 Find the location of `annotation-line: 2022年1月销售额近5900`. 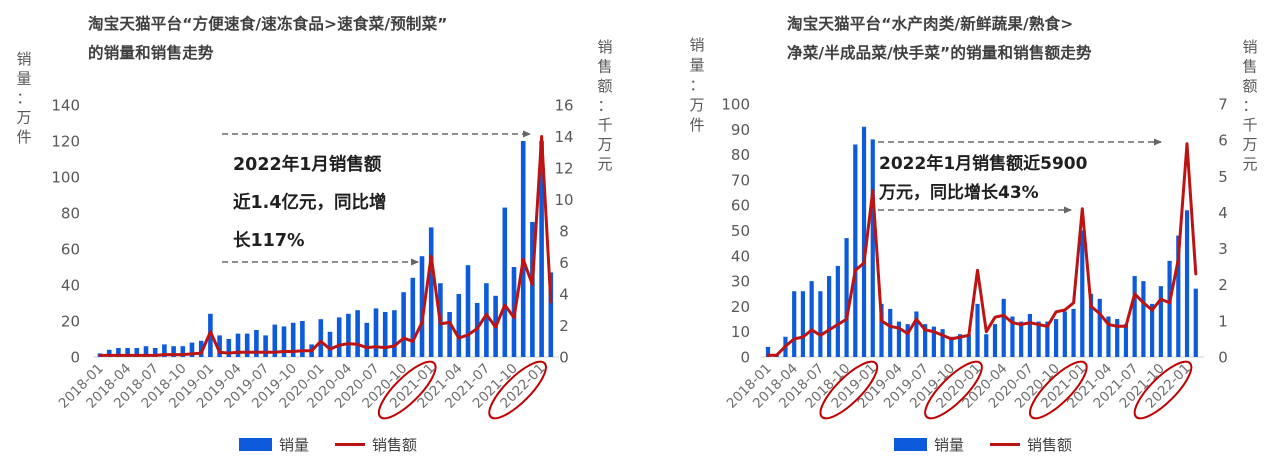

annotation-line: 2022年1月销售额近5900 is located at coordinates (983, 164).